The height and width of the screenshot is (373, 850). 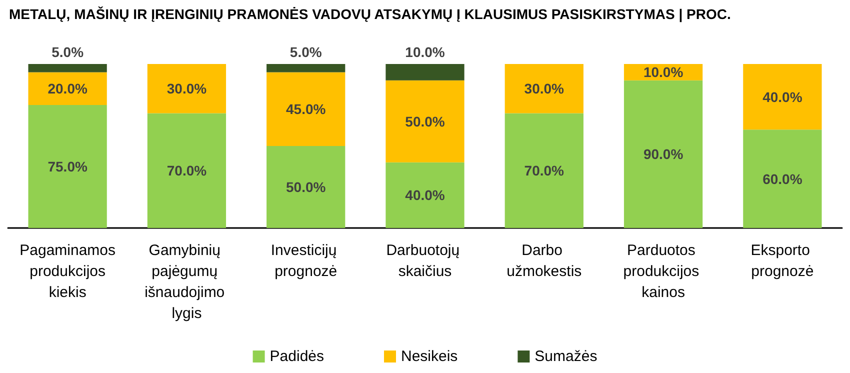 What do you see at coordinates (429, 356) in the screenshot?
I see `legend-label: Nesikeis` at bounding box center [429, 356].